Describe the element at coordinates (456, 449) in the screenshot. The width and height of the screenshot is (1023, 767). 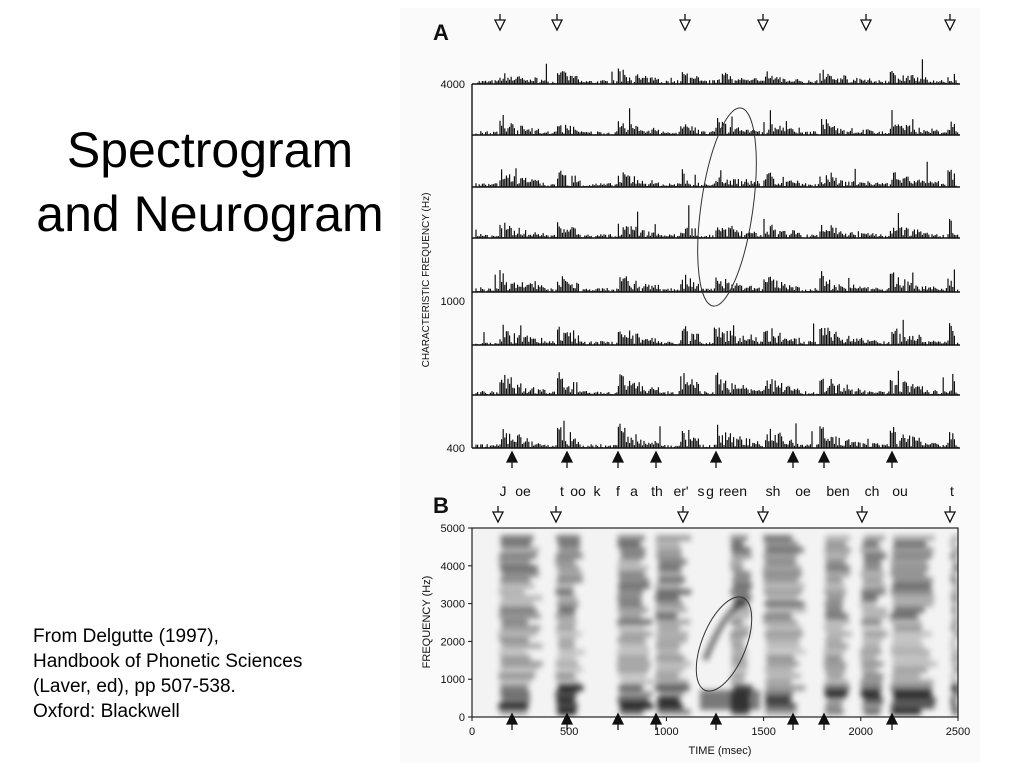
I see `y-tick-label: 400` at that location.